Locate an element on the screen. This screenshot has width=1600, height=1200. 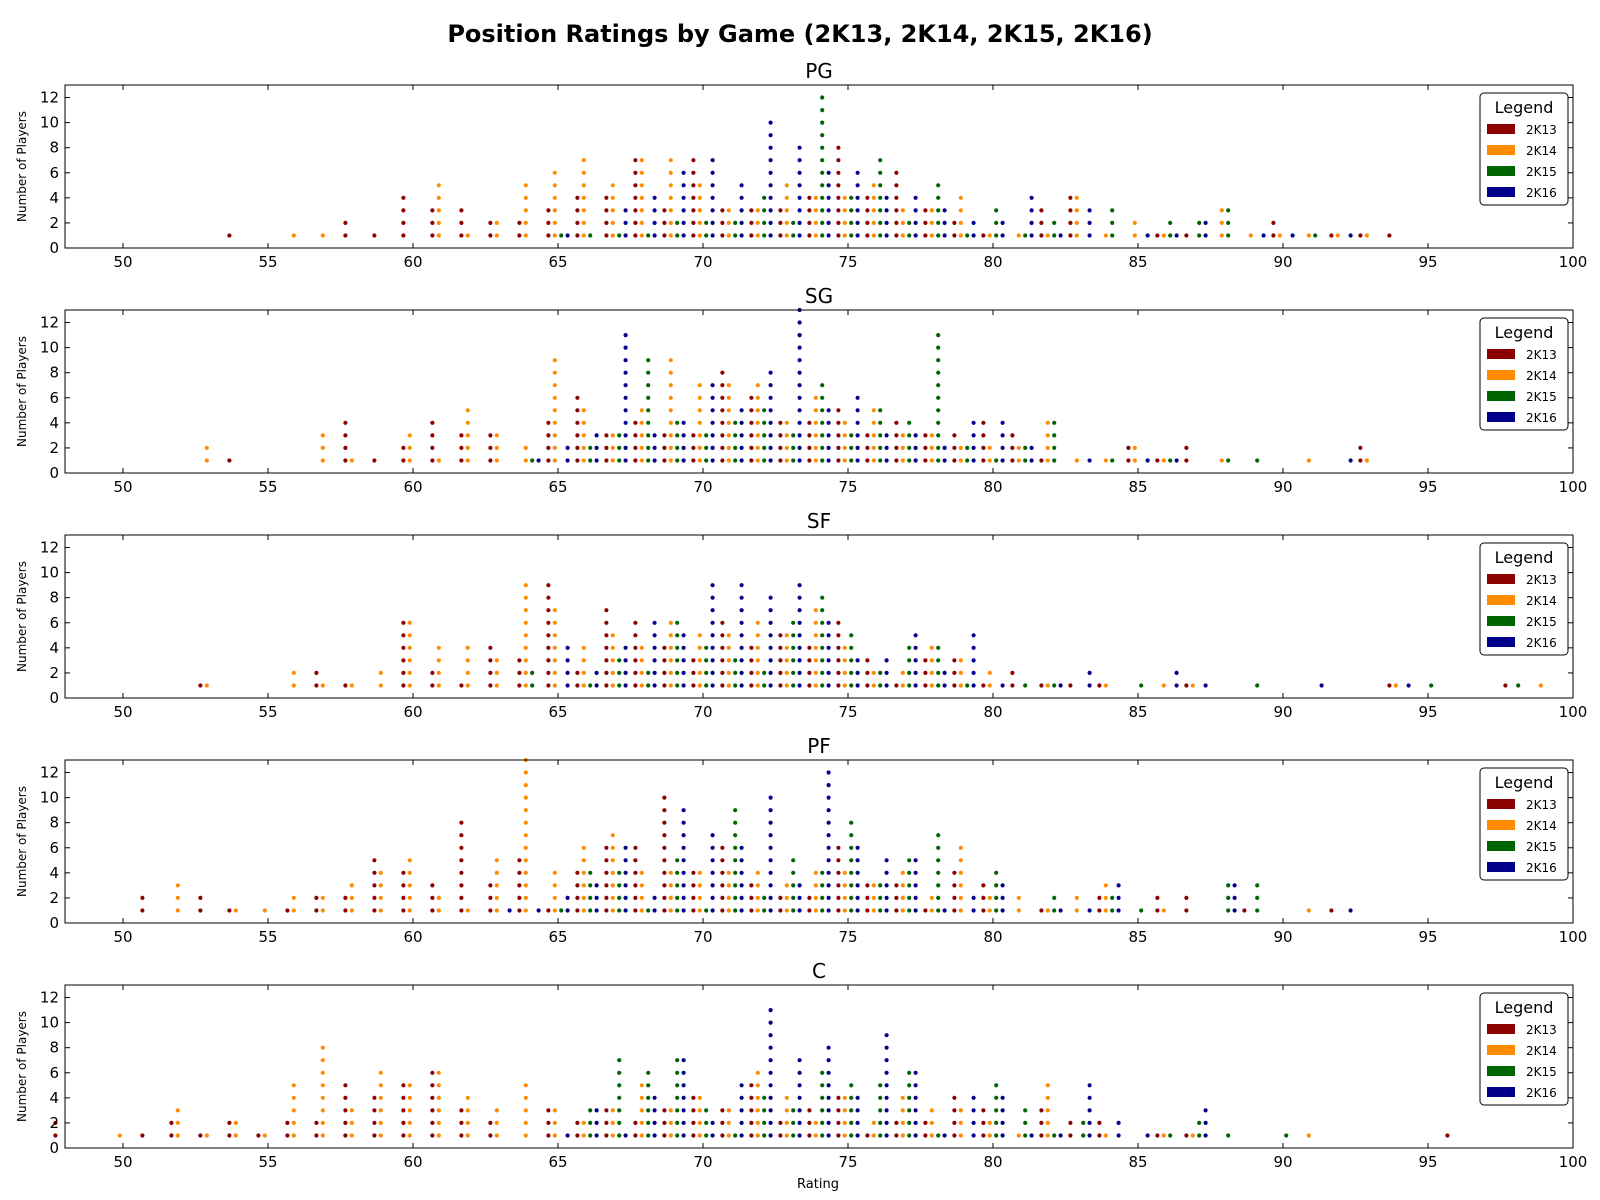
x-tick-label: 70 is located at coordinates (702, 1162).